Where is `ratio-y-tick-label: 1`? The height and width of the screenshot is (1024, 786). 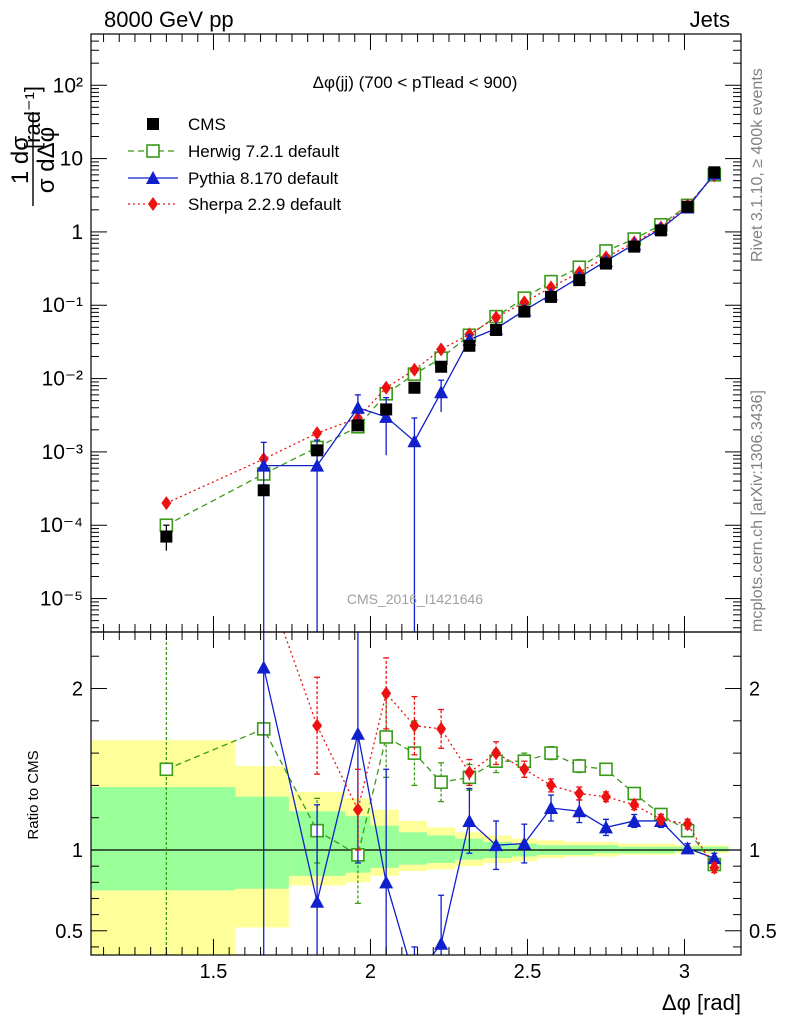
ratio-y-tick-label: 1 is located at coordinates (77, 851).